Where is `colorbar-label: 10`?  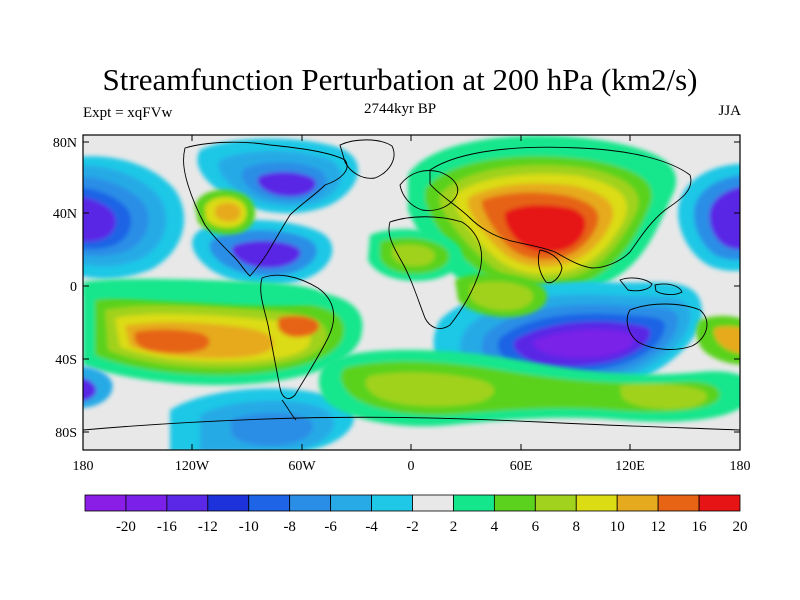 colorbar-label: 10 is located at coordinates (617, 527).